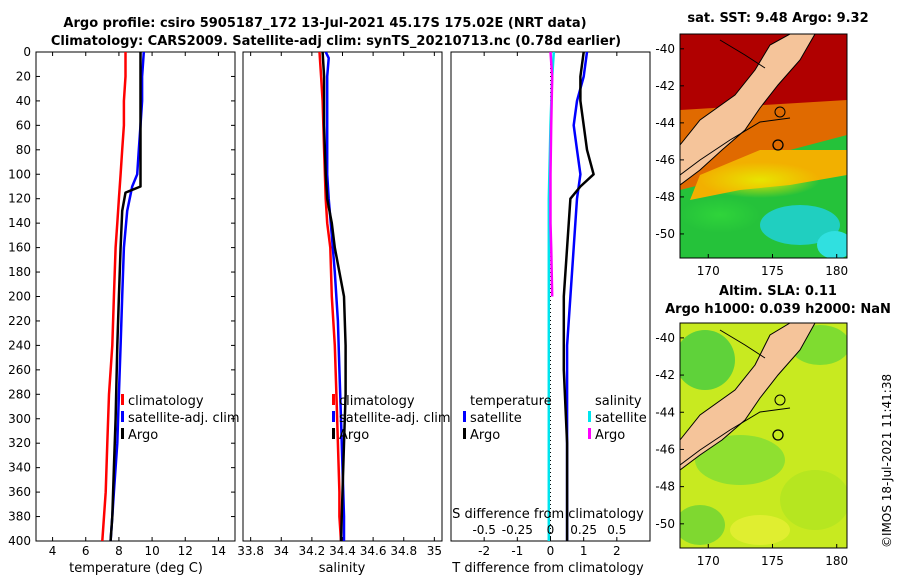  I want to click on depth-tick-label: 180, so click(19, 272).